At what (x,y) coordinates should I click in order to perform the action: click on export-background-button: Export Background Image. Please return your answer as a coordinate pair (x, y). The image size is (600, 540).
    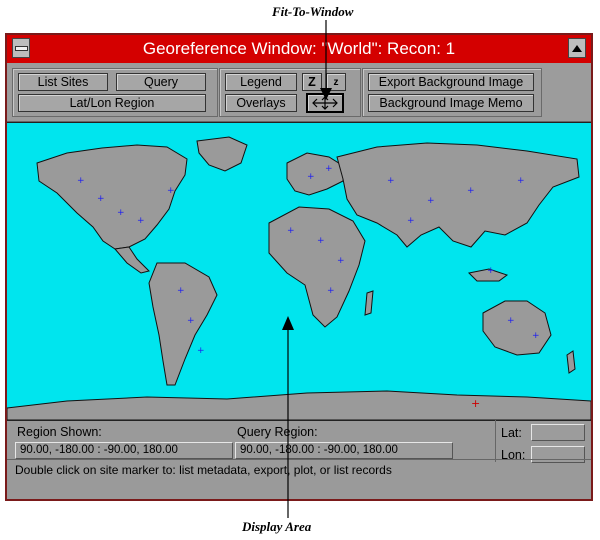
    Looking at the image, I should click on (451, 82).